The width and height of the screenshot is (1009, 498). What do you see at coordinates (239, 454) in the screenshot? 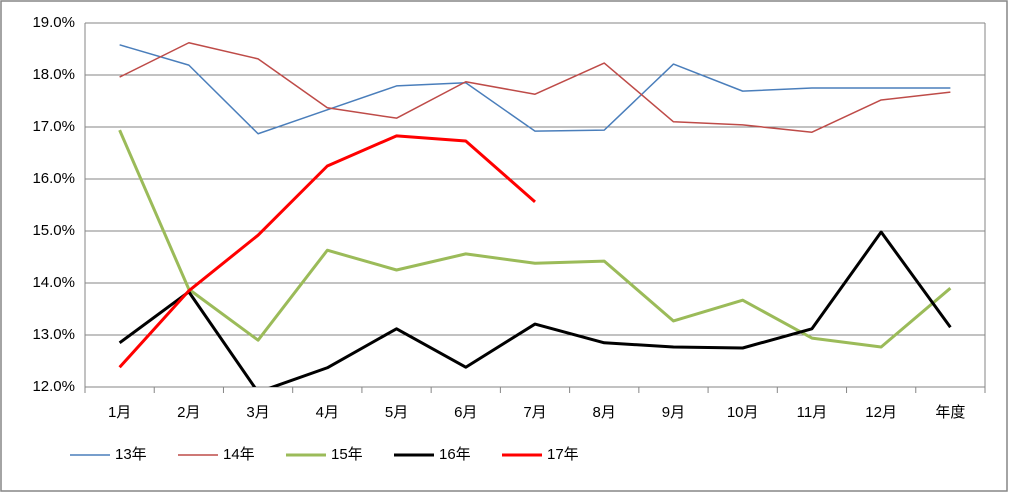
I see `legend-label: 14年` at bounding box center [239, 454].